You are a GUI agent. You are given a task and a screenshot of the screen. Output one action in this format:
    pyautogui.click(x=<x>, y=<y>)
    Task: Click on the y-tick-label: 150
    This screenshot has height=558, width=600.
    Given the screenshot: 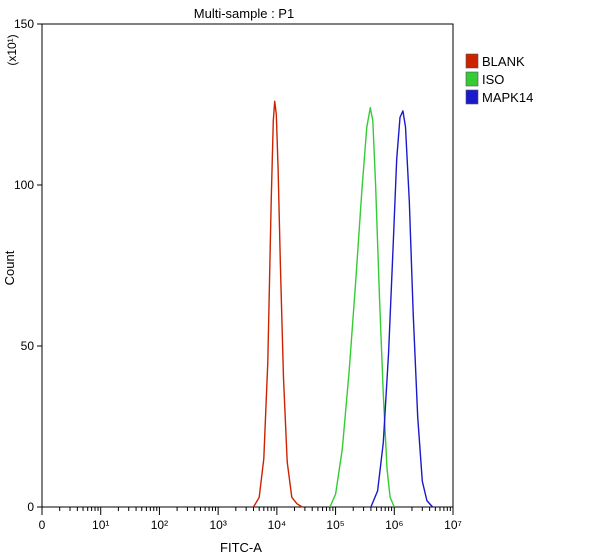 What is the action you would take?
    pyautogui.click(x=24, y=24)
    